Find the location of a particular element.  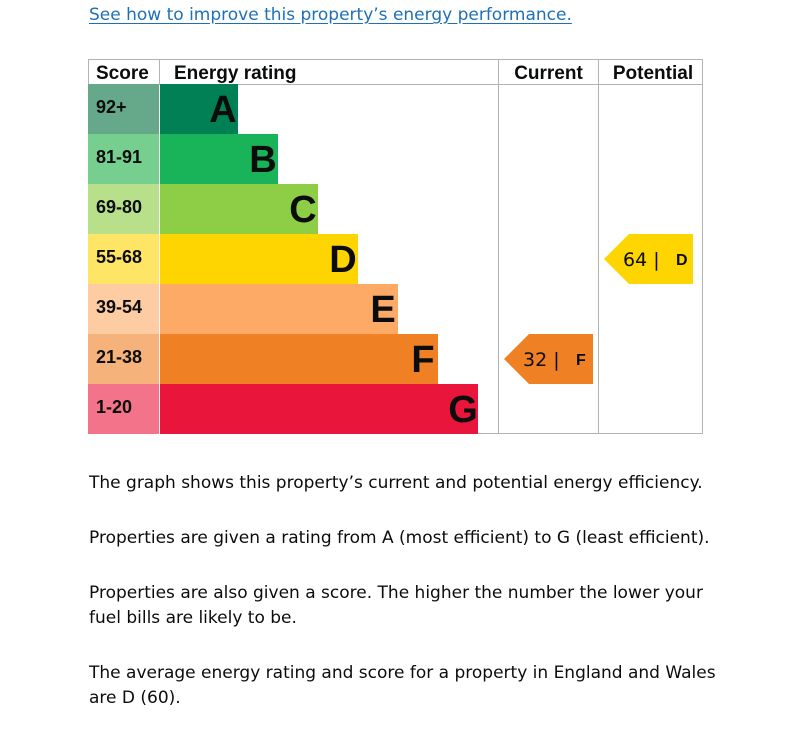

header-current: Current is located at coordinates (548, 73).